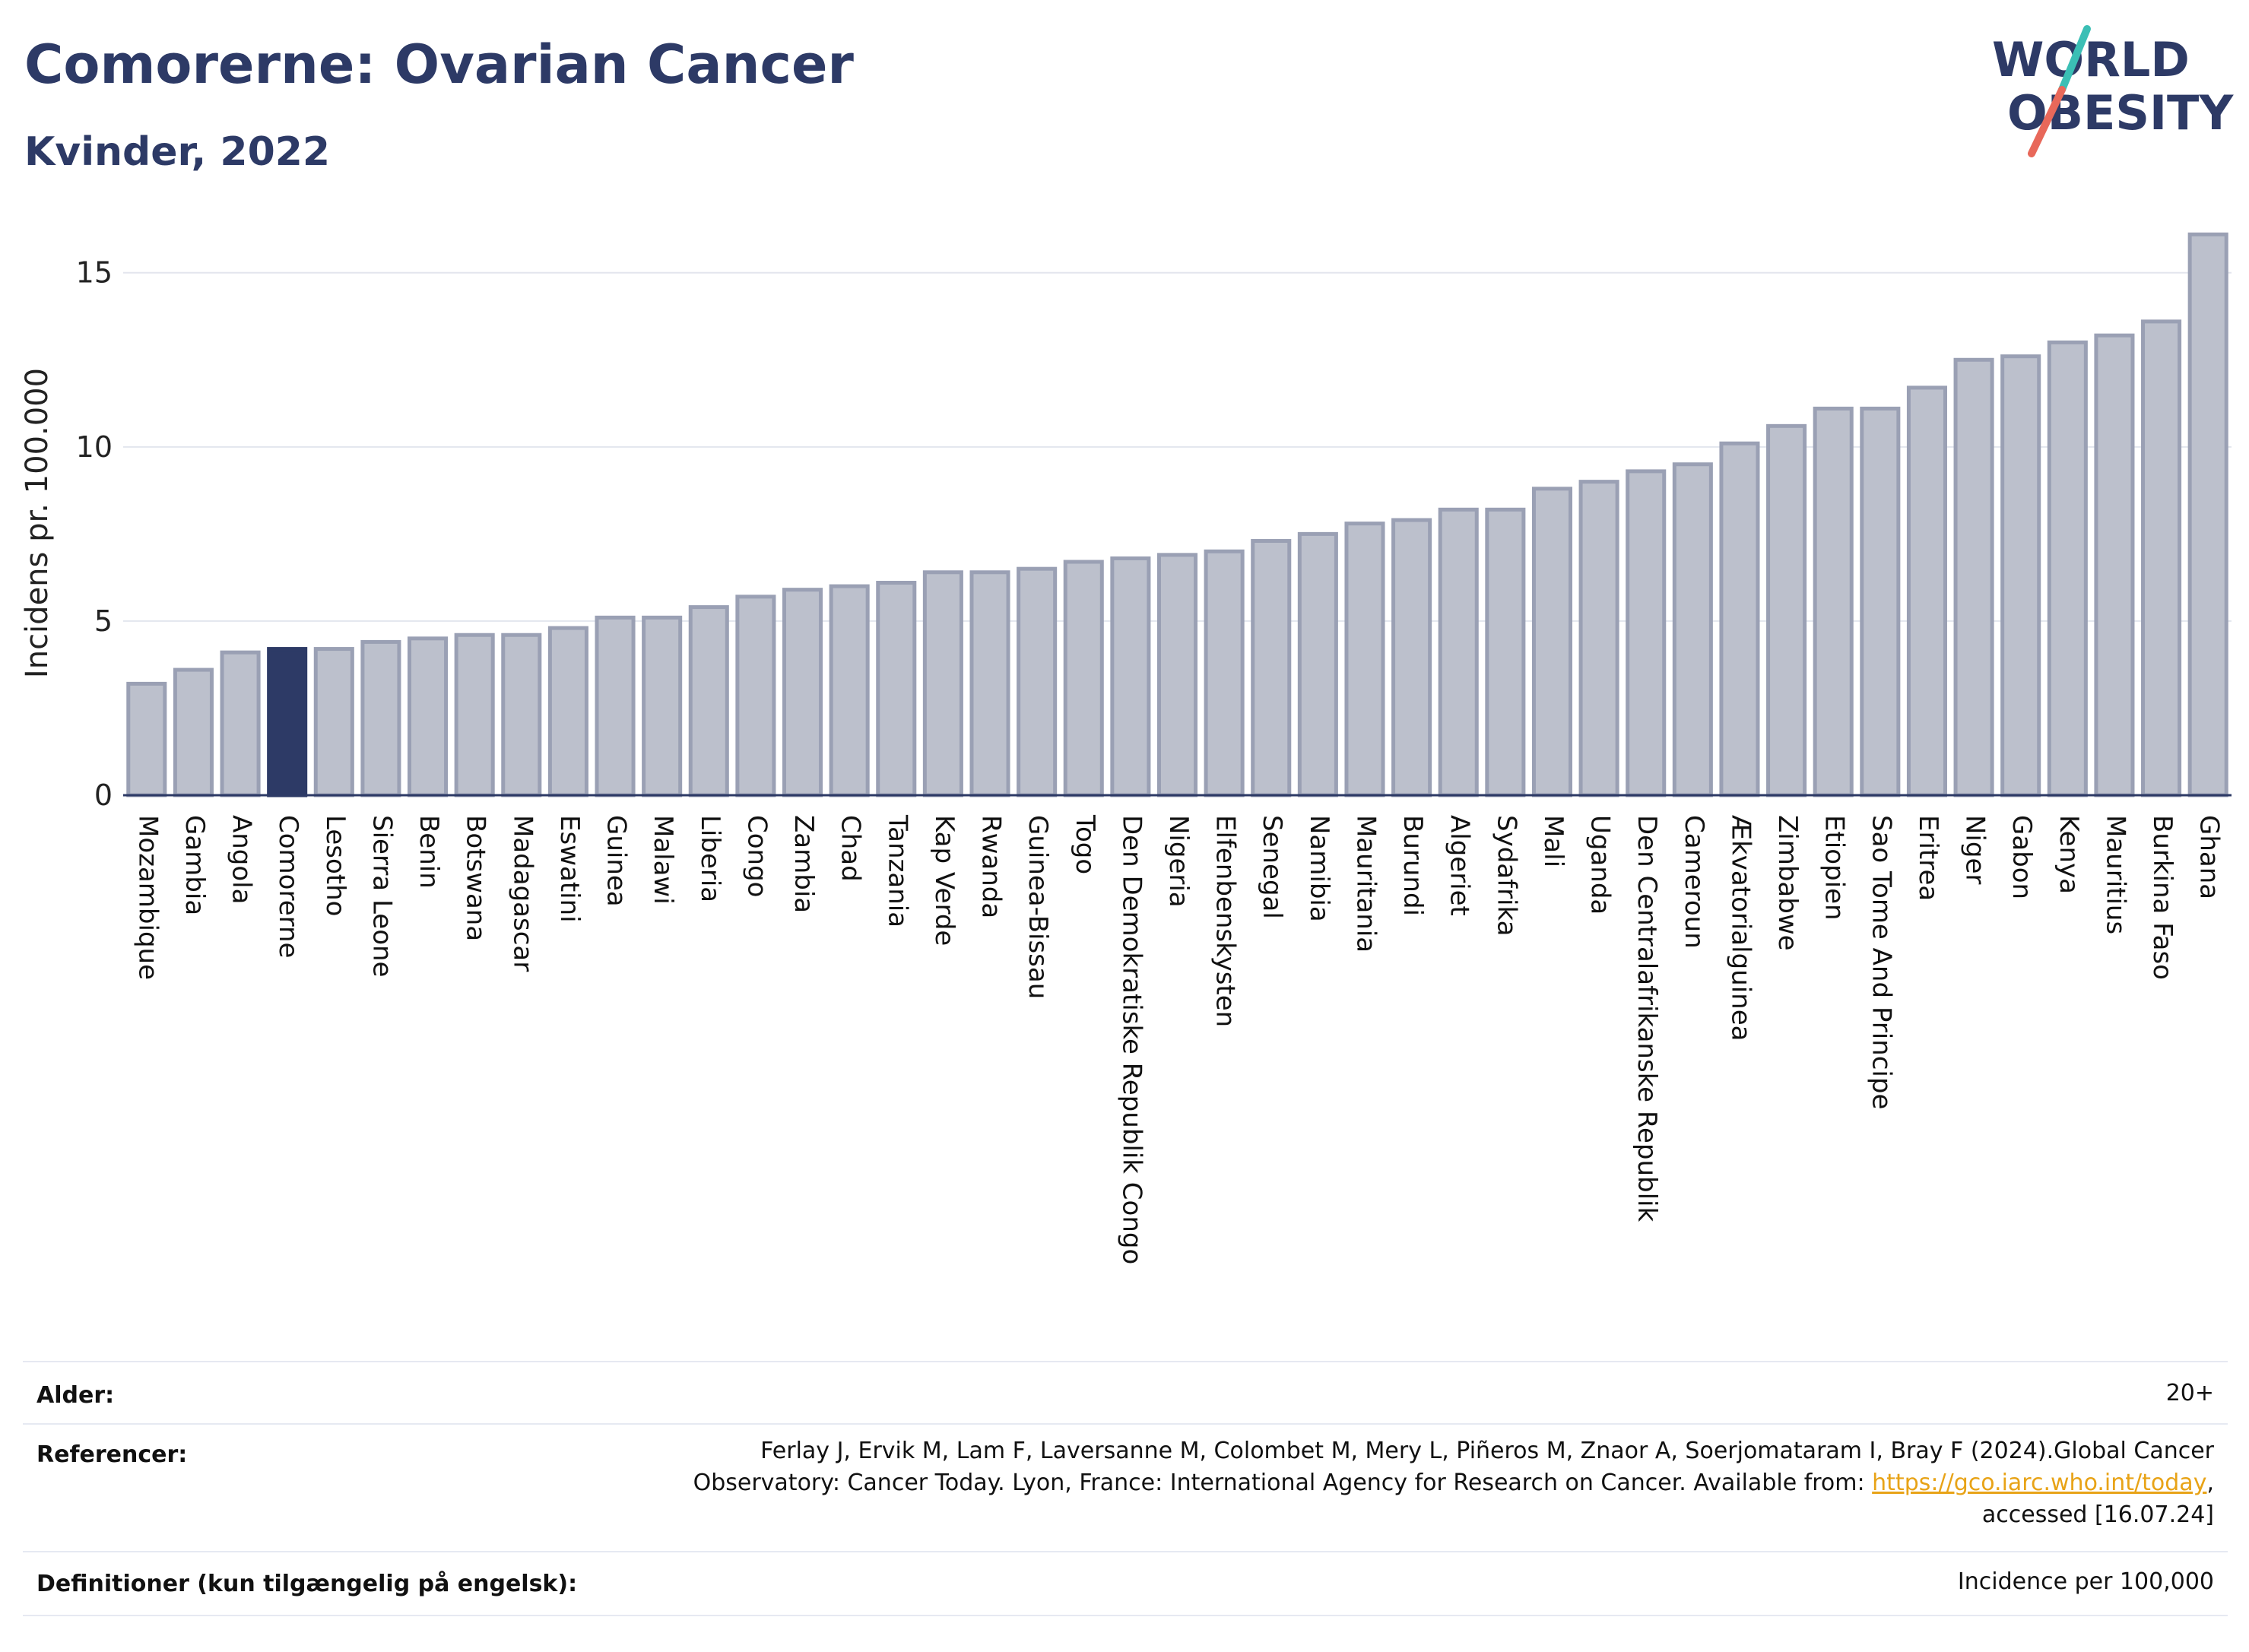 This screenshot has height=1652, width=2249. I want to click on bar-benin, so click(428, 716).